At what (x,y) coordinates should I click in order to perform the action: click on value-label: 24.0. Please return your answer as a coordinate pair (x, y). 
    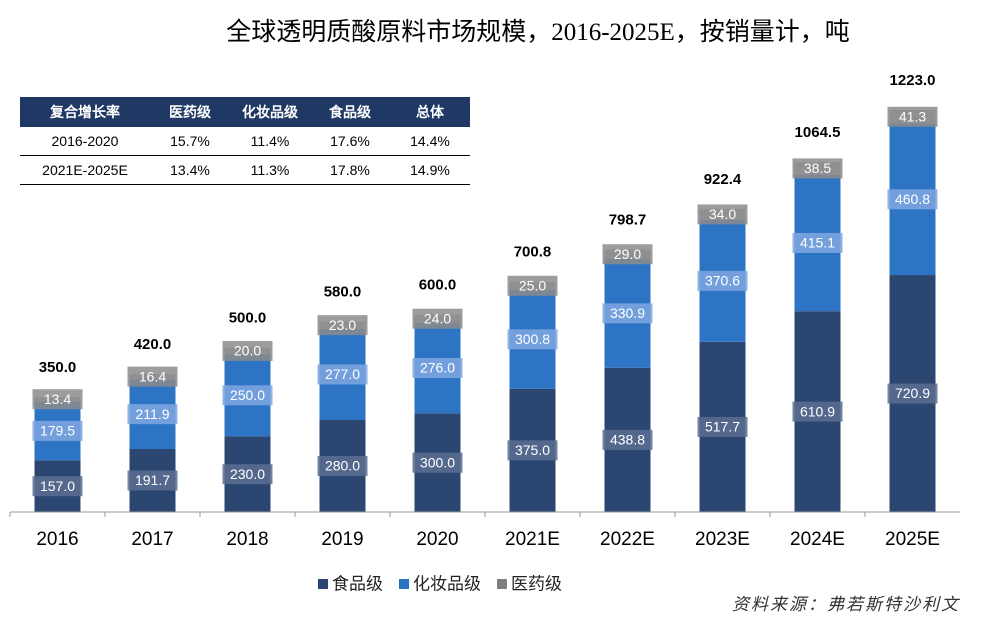
    Looking at the image, I should click on (437, 318).